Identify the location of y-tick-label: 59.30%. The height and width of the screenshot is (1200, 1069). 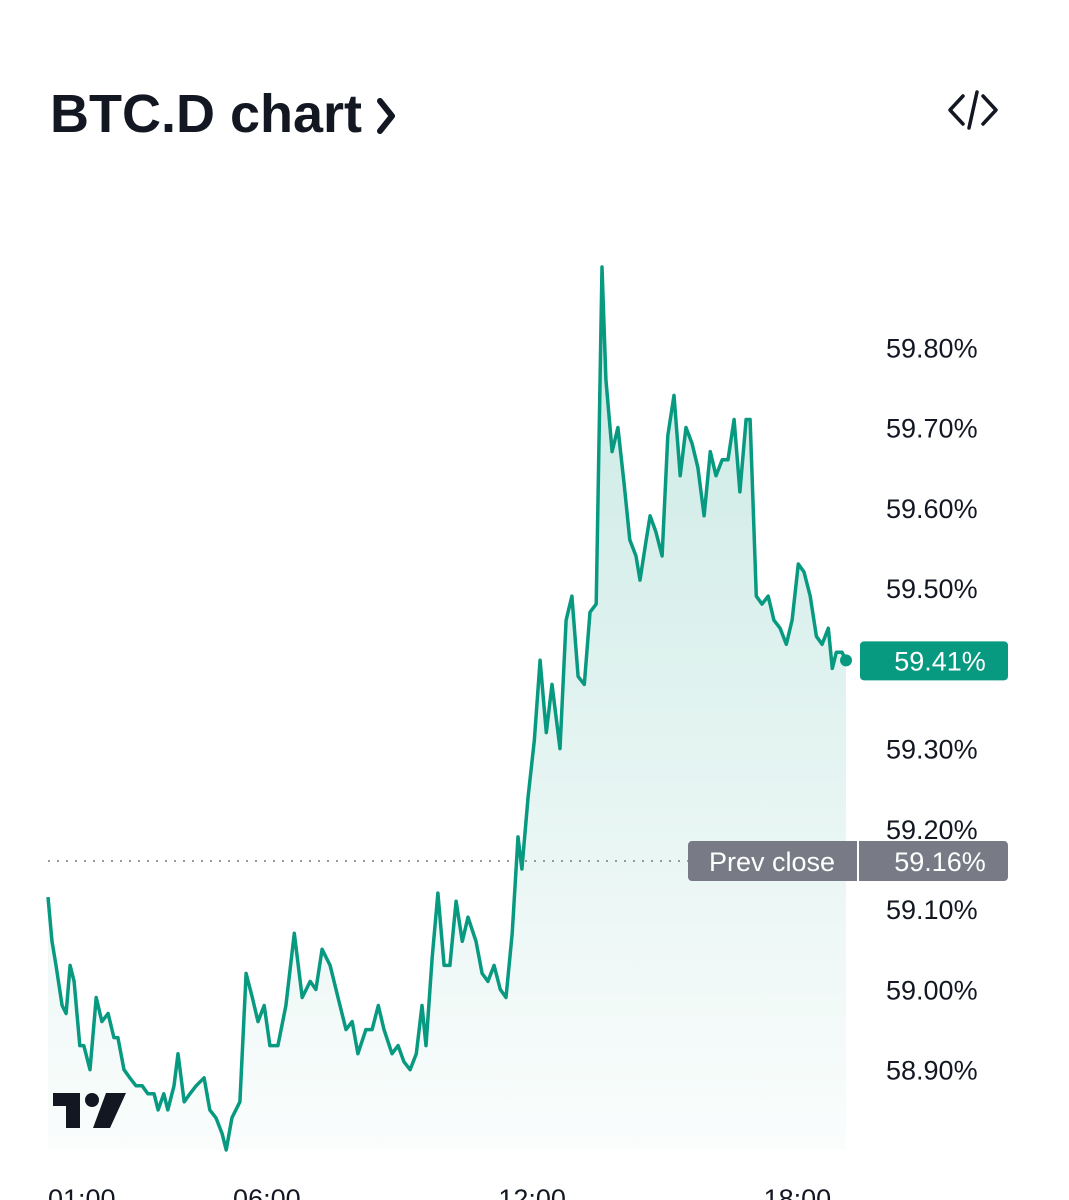
(932, 750).